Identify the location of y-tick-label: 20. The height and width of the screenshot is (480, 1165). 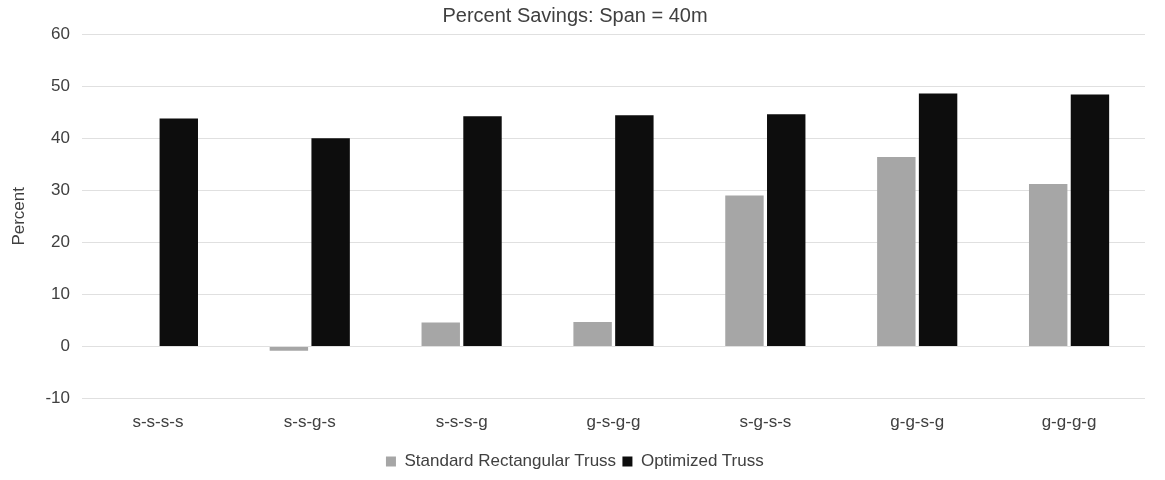
(60, 242).